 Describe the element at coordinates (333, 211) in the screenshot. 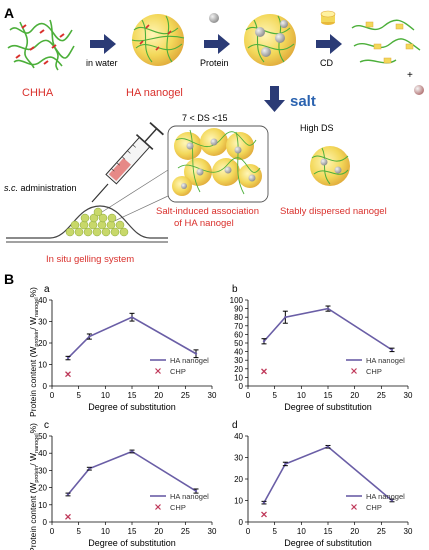

I see `label-stably-dispersed: Stably dispersed nanogel` at that location.